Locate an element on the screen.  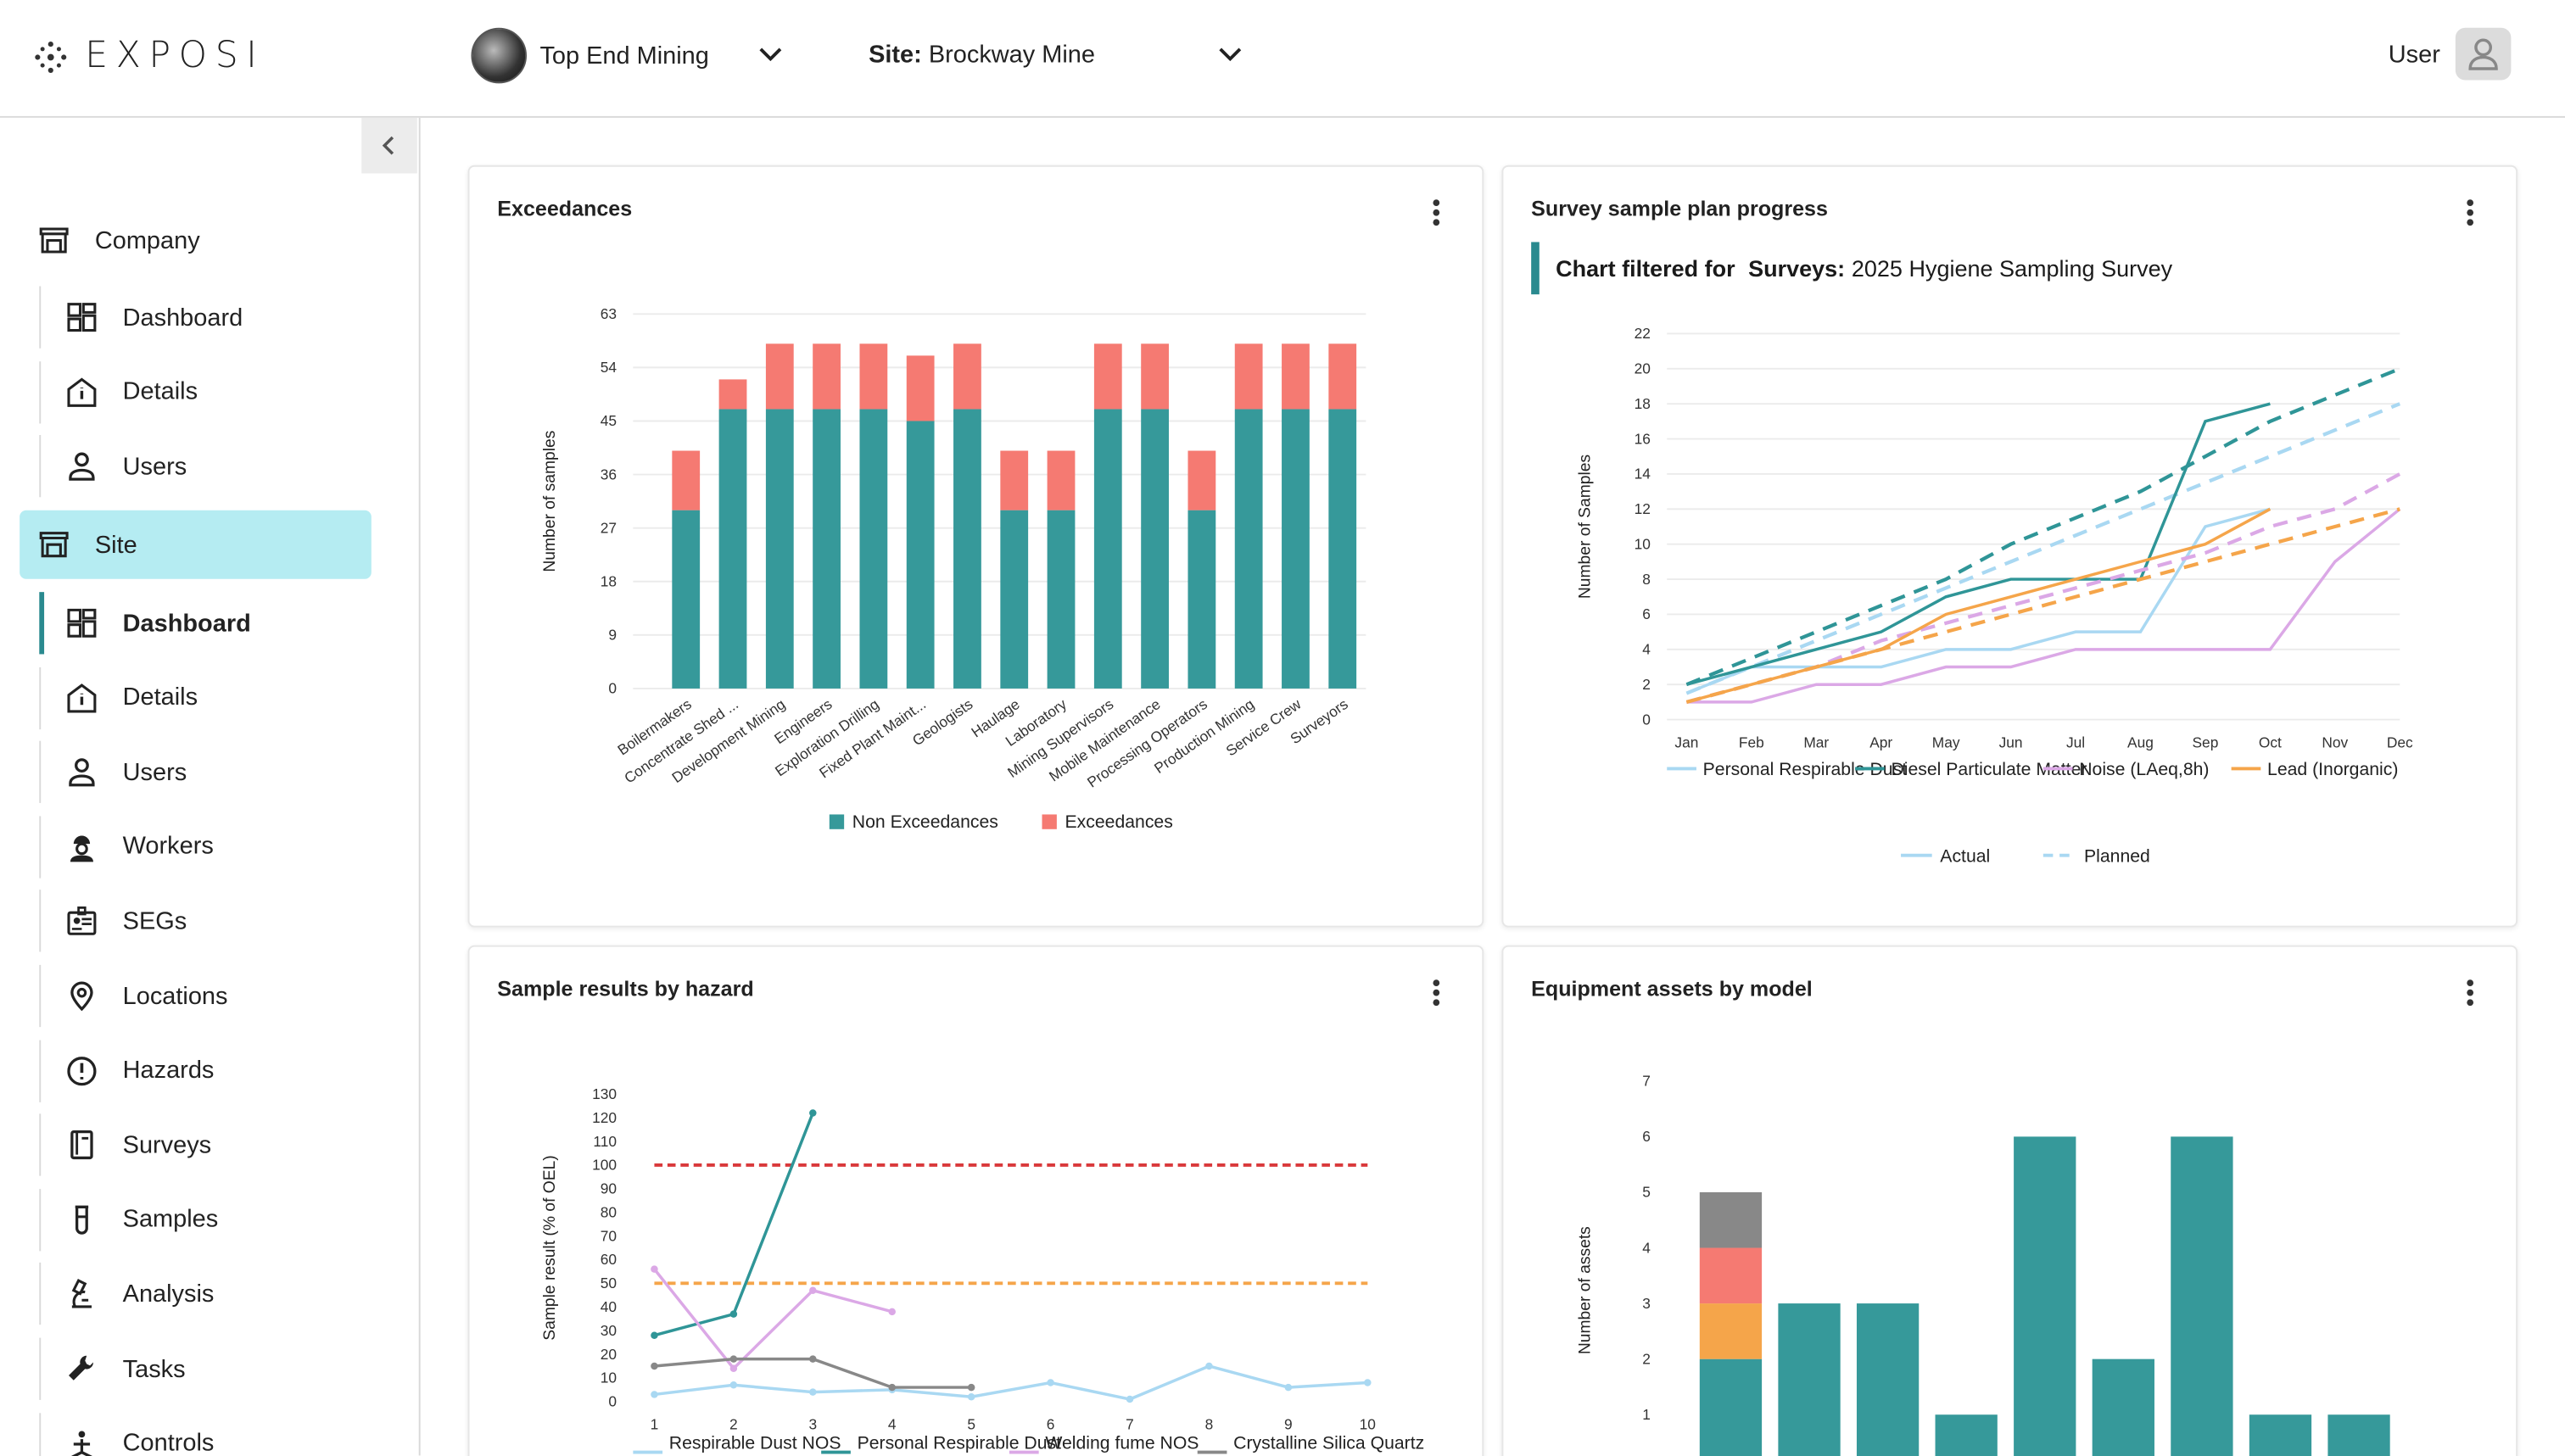
collapse-sidebar-button is located at coordinates (389, 145).